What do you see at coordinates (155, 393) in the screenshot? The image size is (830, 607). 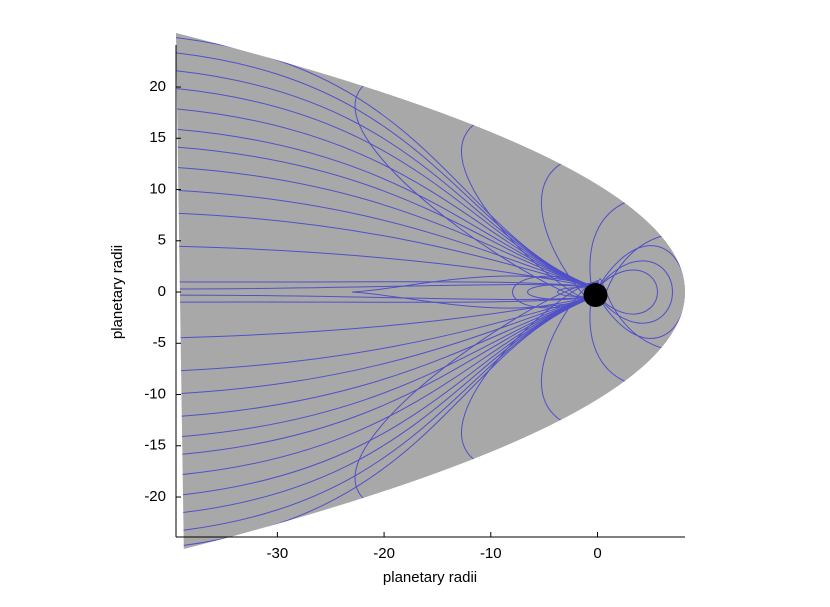 I see `y-tick-label: -10` at bounding box center [155, 393].